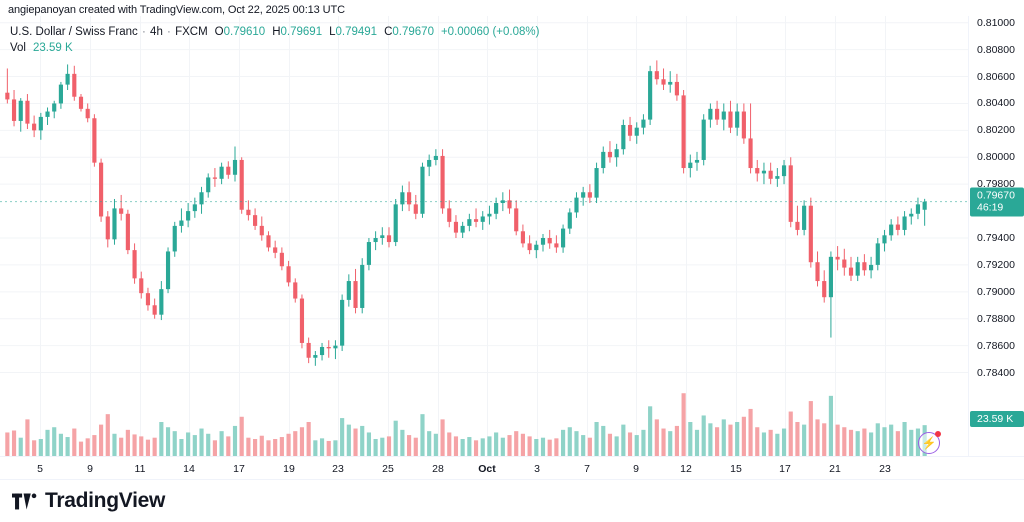 The image size is (1024, 522). Describe the element at coordinates (997, 419) in the screenshot. I see `volume-value-badge: 23.59 K` at that location.